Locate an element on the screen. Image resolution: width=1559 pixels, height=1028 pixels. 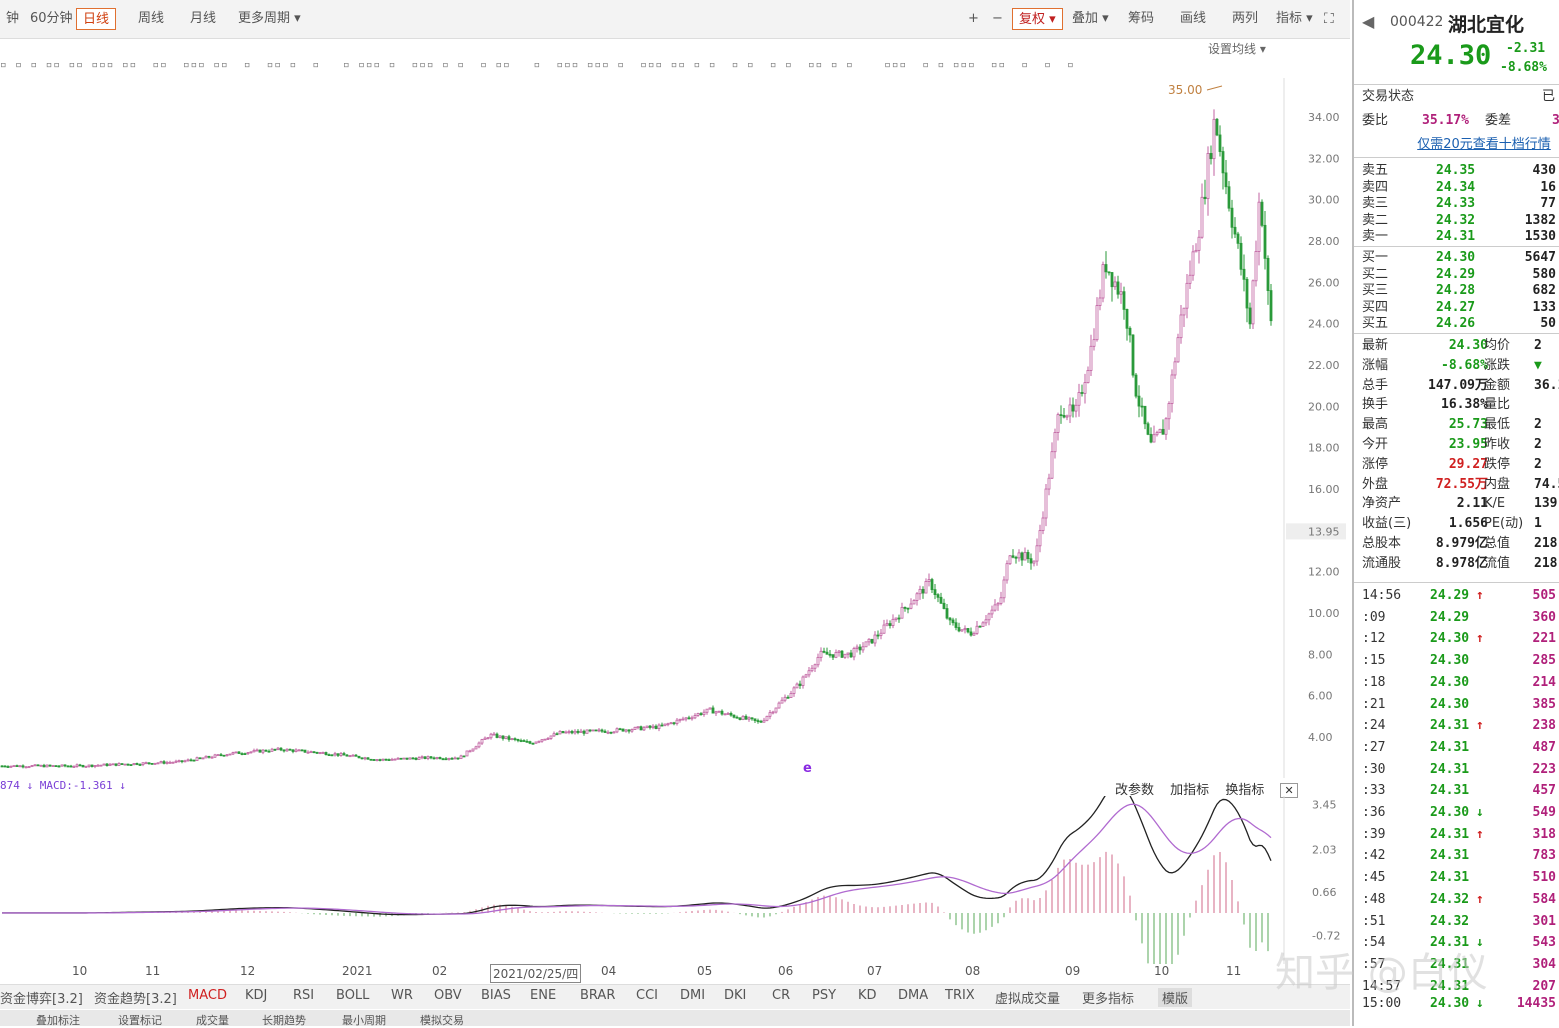
trade-status-row: 交易状态 已 is located at coordinates (1459, 96).